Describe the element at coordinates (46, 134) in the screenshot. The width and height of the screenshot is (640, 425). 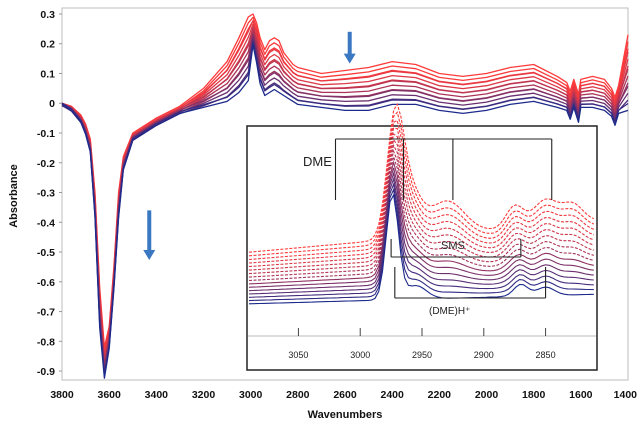
I see `y-tick-label: -0.1` at that location.